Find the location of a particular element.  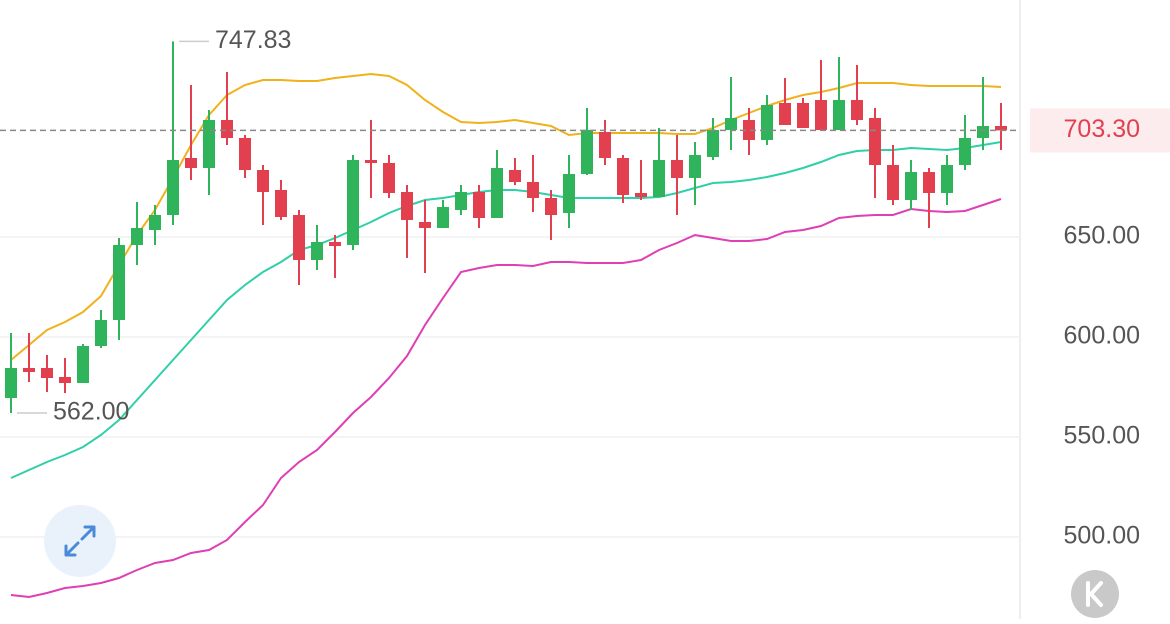

annotation-label: 562.00 is located at coordinates (91, 412).